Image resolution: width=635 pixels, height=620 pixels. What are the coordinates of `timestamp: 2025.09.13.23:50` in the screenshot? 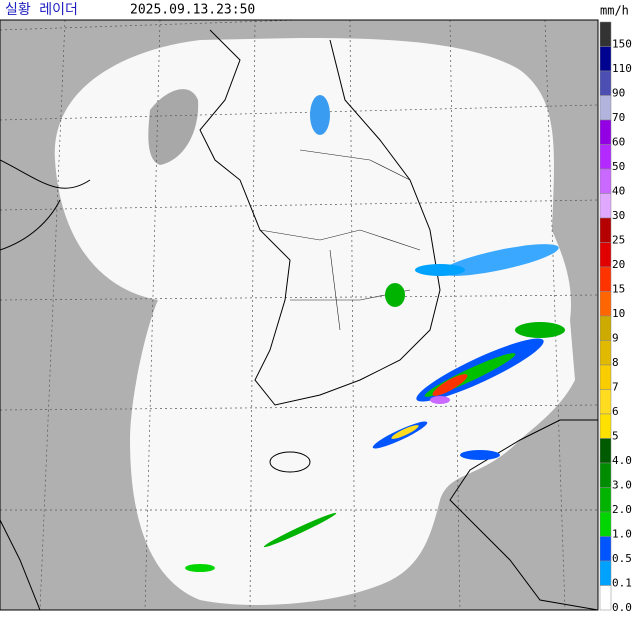 It's located at (192, 10).